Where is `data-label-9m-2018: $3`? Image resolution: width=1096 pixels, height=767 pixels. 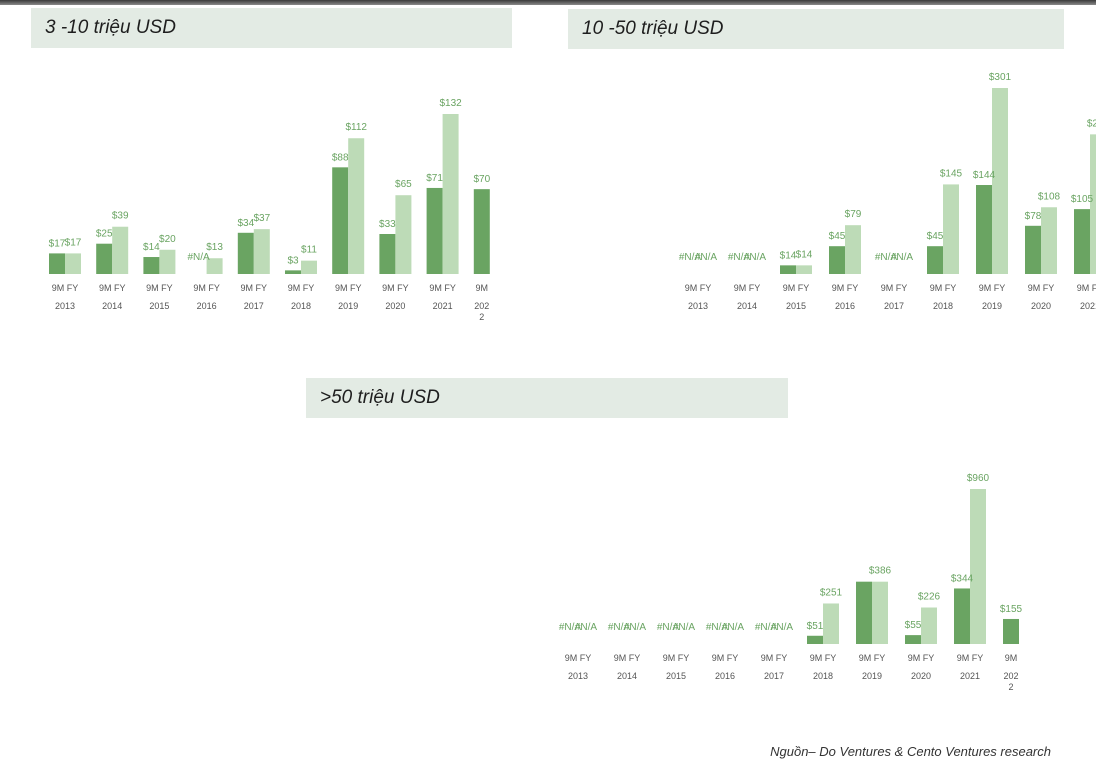
data-label-9m-2018: $3 is located at coordinates (293, 260).